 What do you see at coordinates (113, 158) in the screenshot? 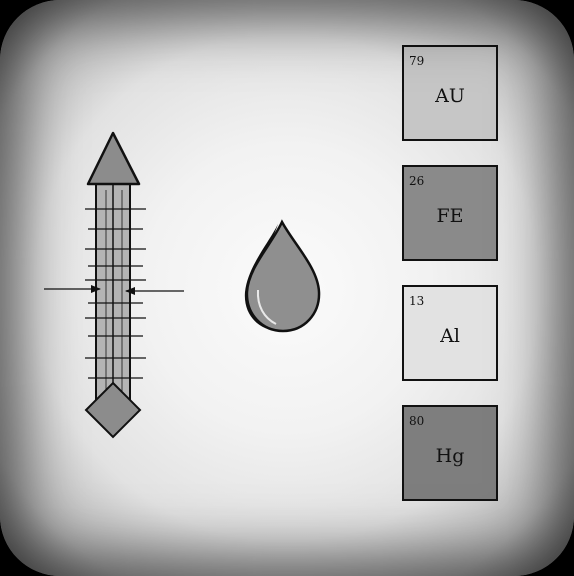
I see `arrow-head-triangle` at bounding box center [113, 158].